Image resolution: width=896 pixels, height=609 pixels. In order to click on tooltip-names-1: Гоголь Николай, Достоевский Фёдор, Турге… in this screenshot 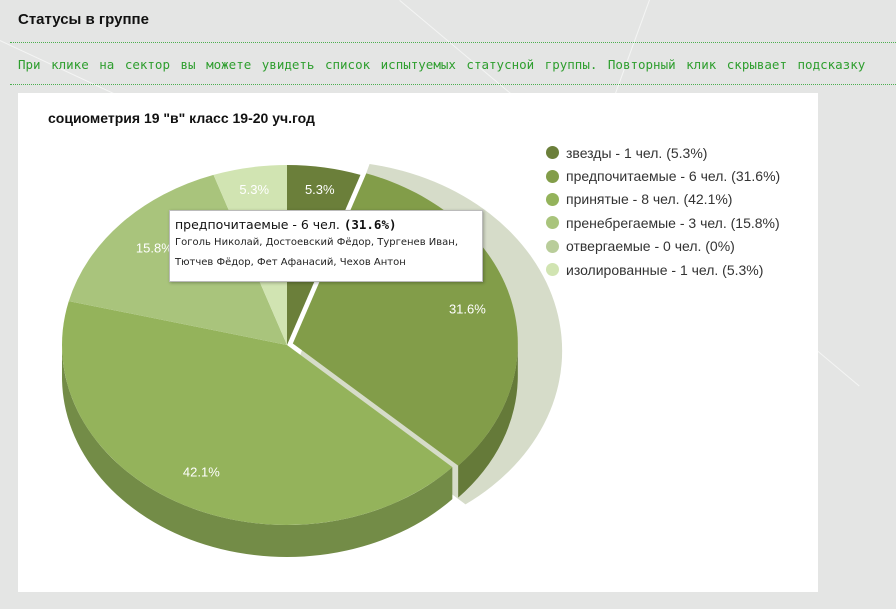, I will do `click(316, 242)`.